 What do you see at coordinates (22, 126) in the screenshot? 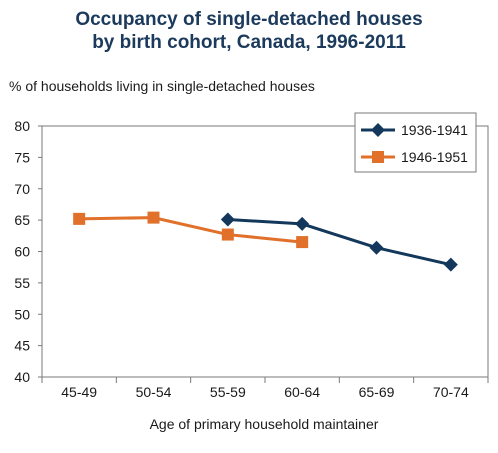
I see `y-tick-label: 80` at bounding box center [22, 126].